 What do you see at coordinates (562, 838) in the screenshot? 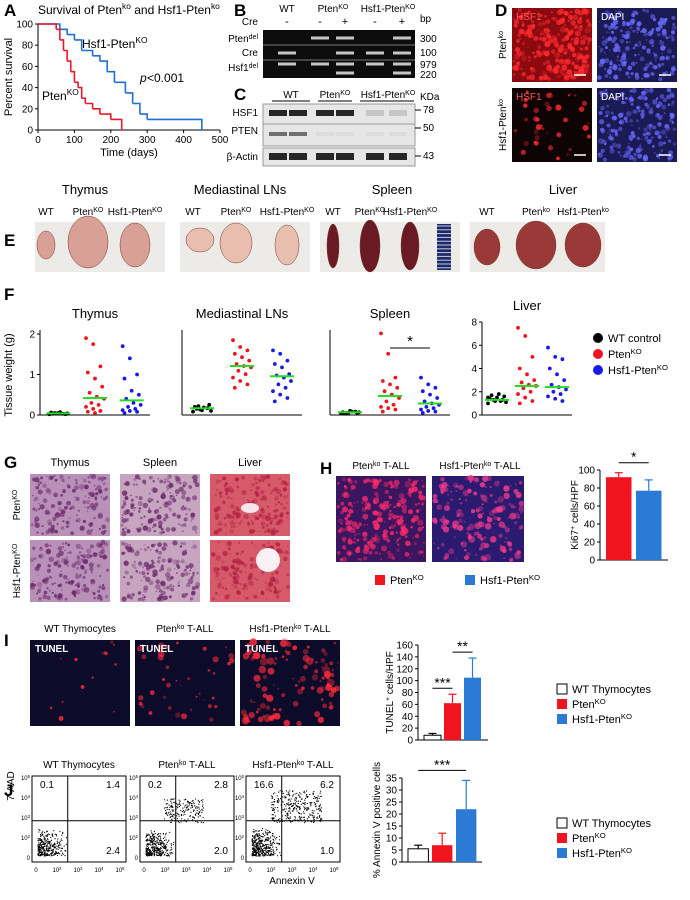
I see `legend-swatch` at bounding box center [562, 838].